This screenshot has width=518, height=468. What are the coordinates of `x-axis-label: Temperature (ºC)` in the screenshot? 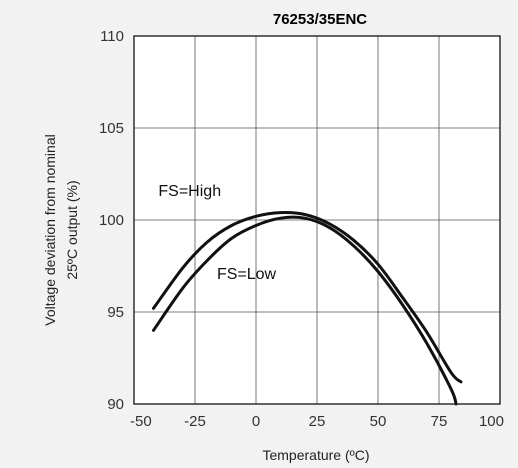 It's located at (315, 455).